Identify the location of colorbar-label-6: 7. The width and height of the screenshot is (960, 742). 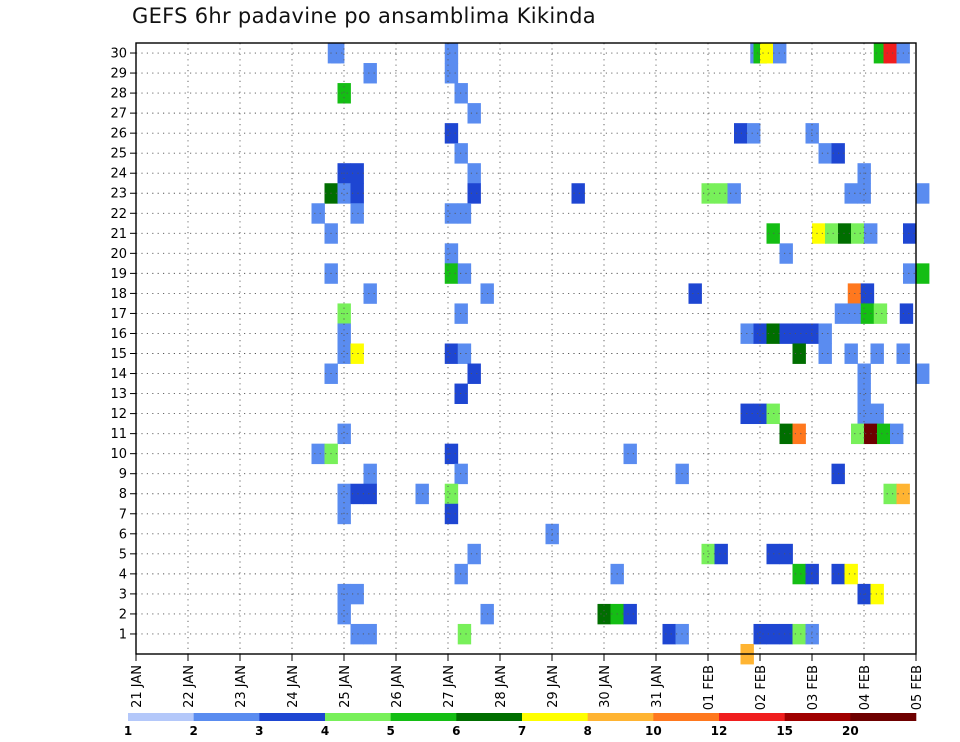
(522, 731).